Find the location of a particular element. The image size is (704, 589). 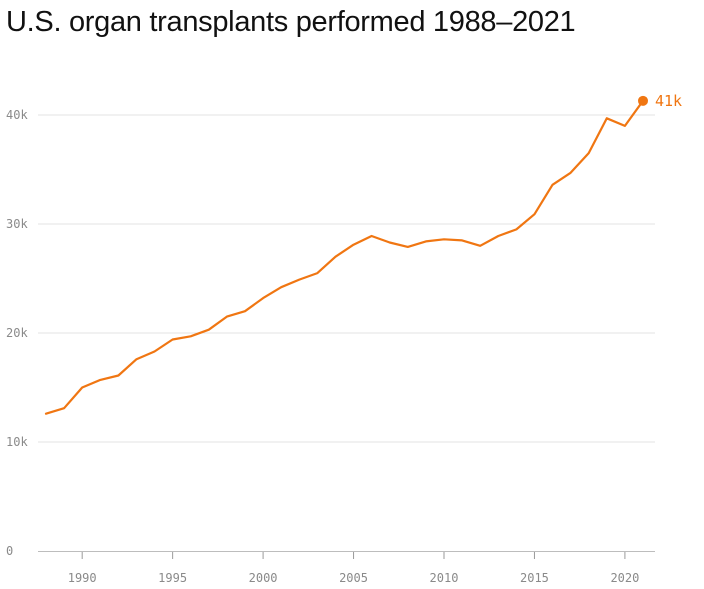

x-tick-label: 2000 is located at coordinates (263, 578).